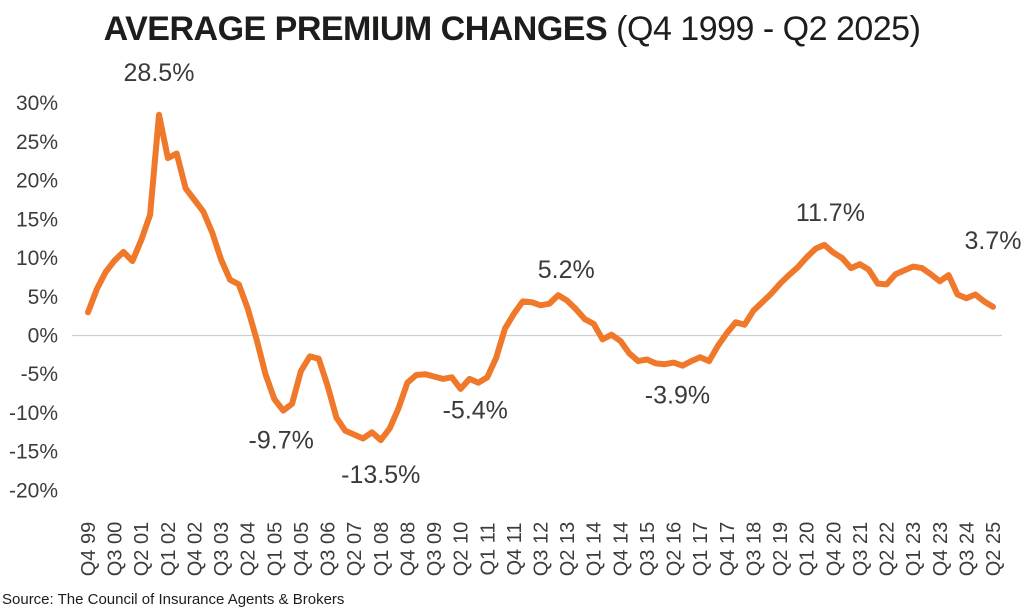  I want to click on x-axis-label: Q1 02, so click(169, 549).